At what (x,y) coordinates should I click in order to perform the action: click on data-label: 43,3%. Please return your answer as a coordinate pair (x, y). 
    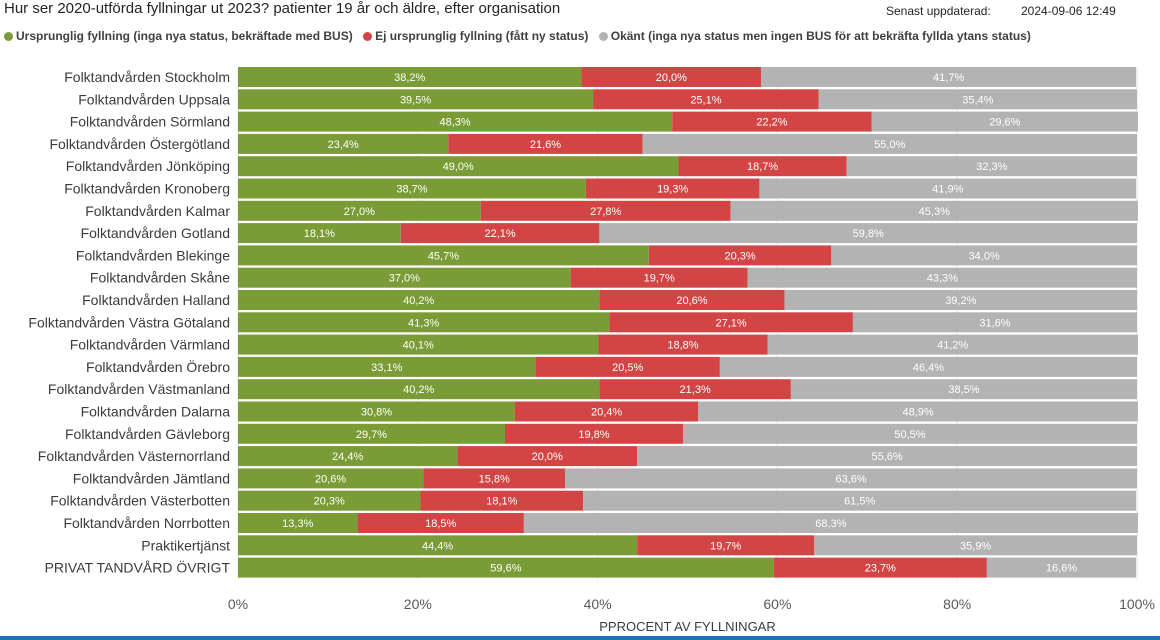
    Looking at the image, I should click on (942, 279).